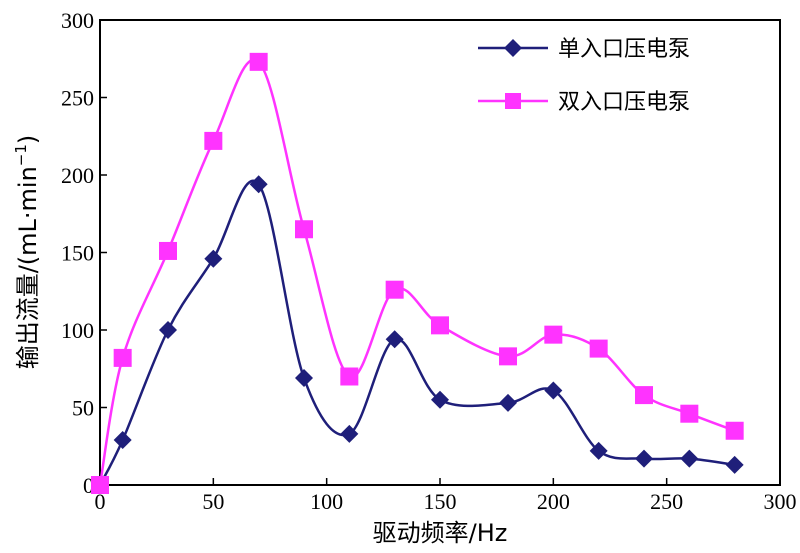 Image resolution: width=800 pixels, height=553 pixels. What do you see at coordinates (624, 49) in the screenshot?
I see `legend-label-single-inlet: 单入口压电泵` at bounding box center [624, 49].